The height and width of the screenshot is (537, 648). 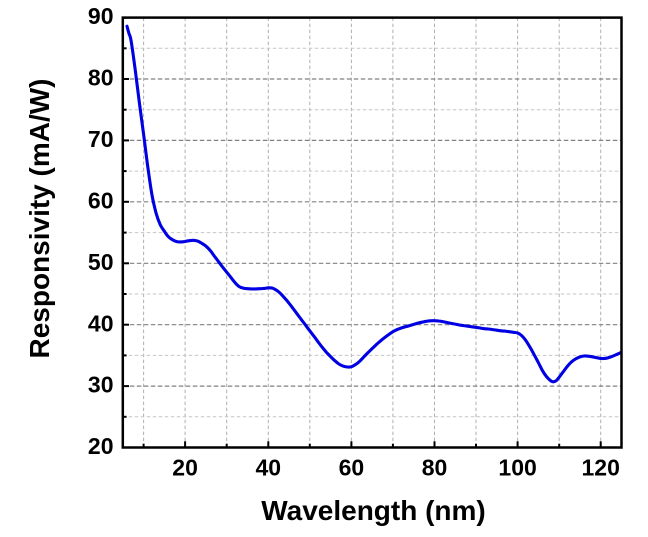 I want to click on svg-text: 120, so click(x=601, y=467).